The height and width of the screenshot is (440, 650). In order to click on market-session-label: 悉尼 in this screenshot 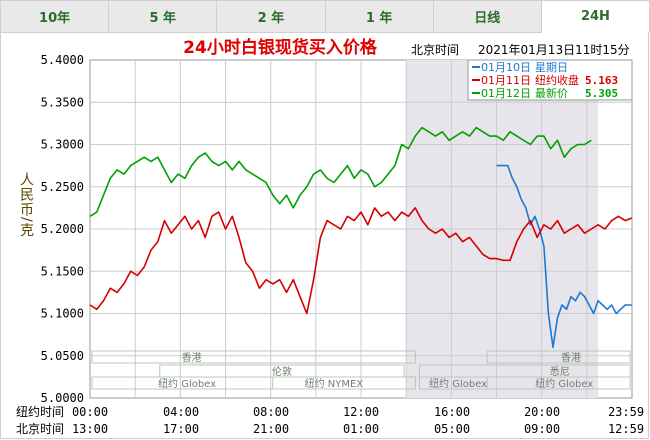, I will do `click(560, 372)`.